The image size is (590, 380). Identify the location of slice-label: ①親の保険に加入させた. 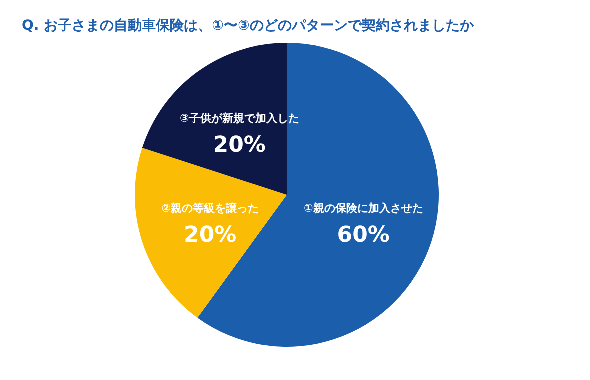
(364, 208).